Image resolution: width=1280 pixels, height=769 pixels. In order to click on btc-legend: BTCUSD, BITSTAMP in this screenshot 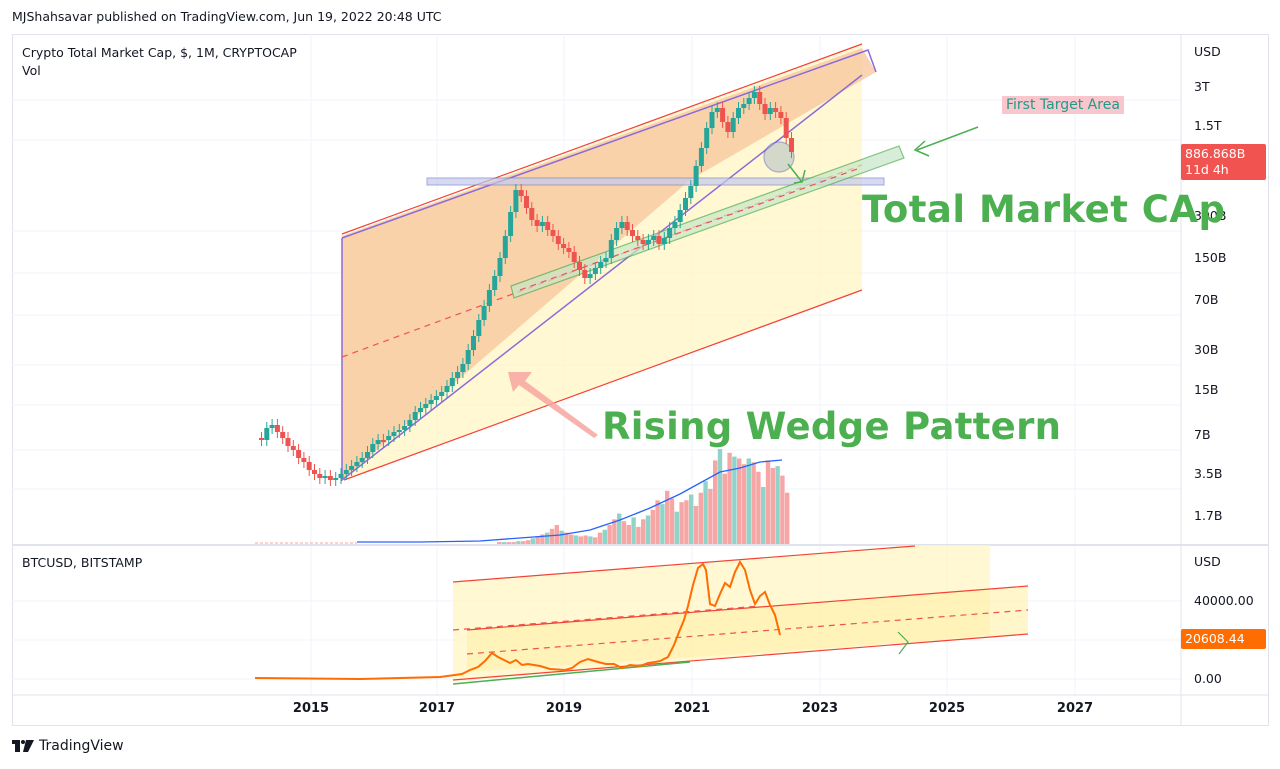, I will do `click(82, 562)`.